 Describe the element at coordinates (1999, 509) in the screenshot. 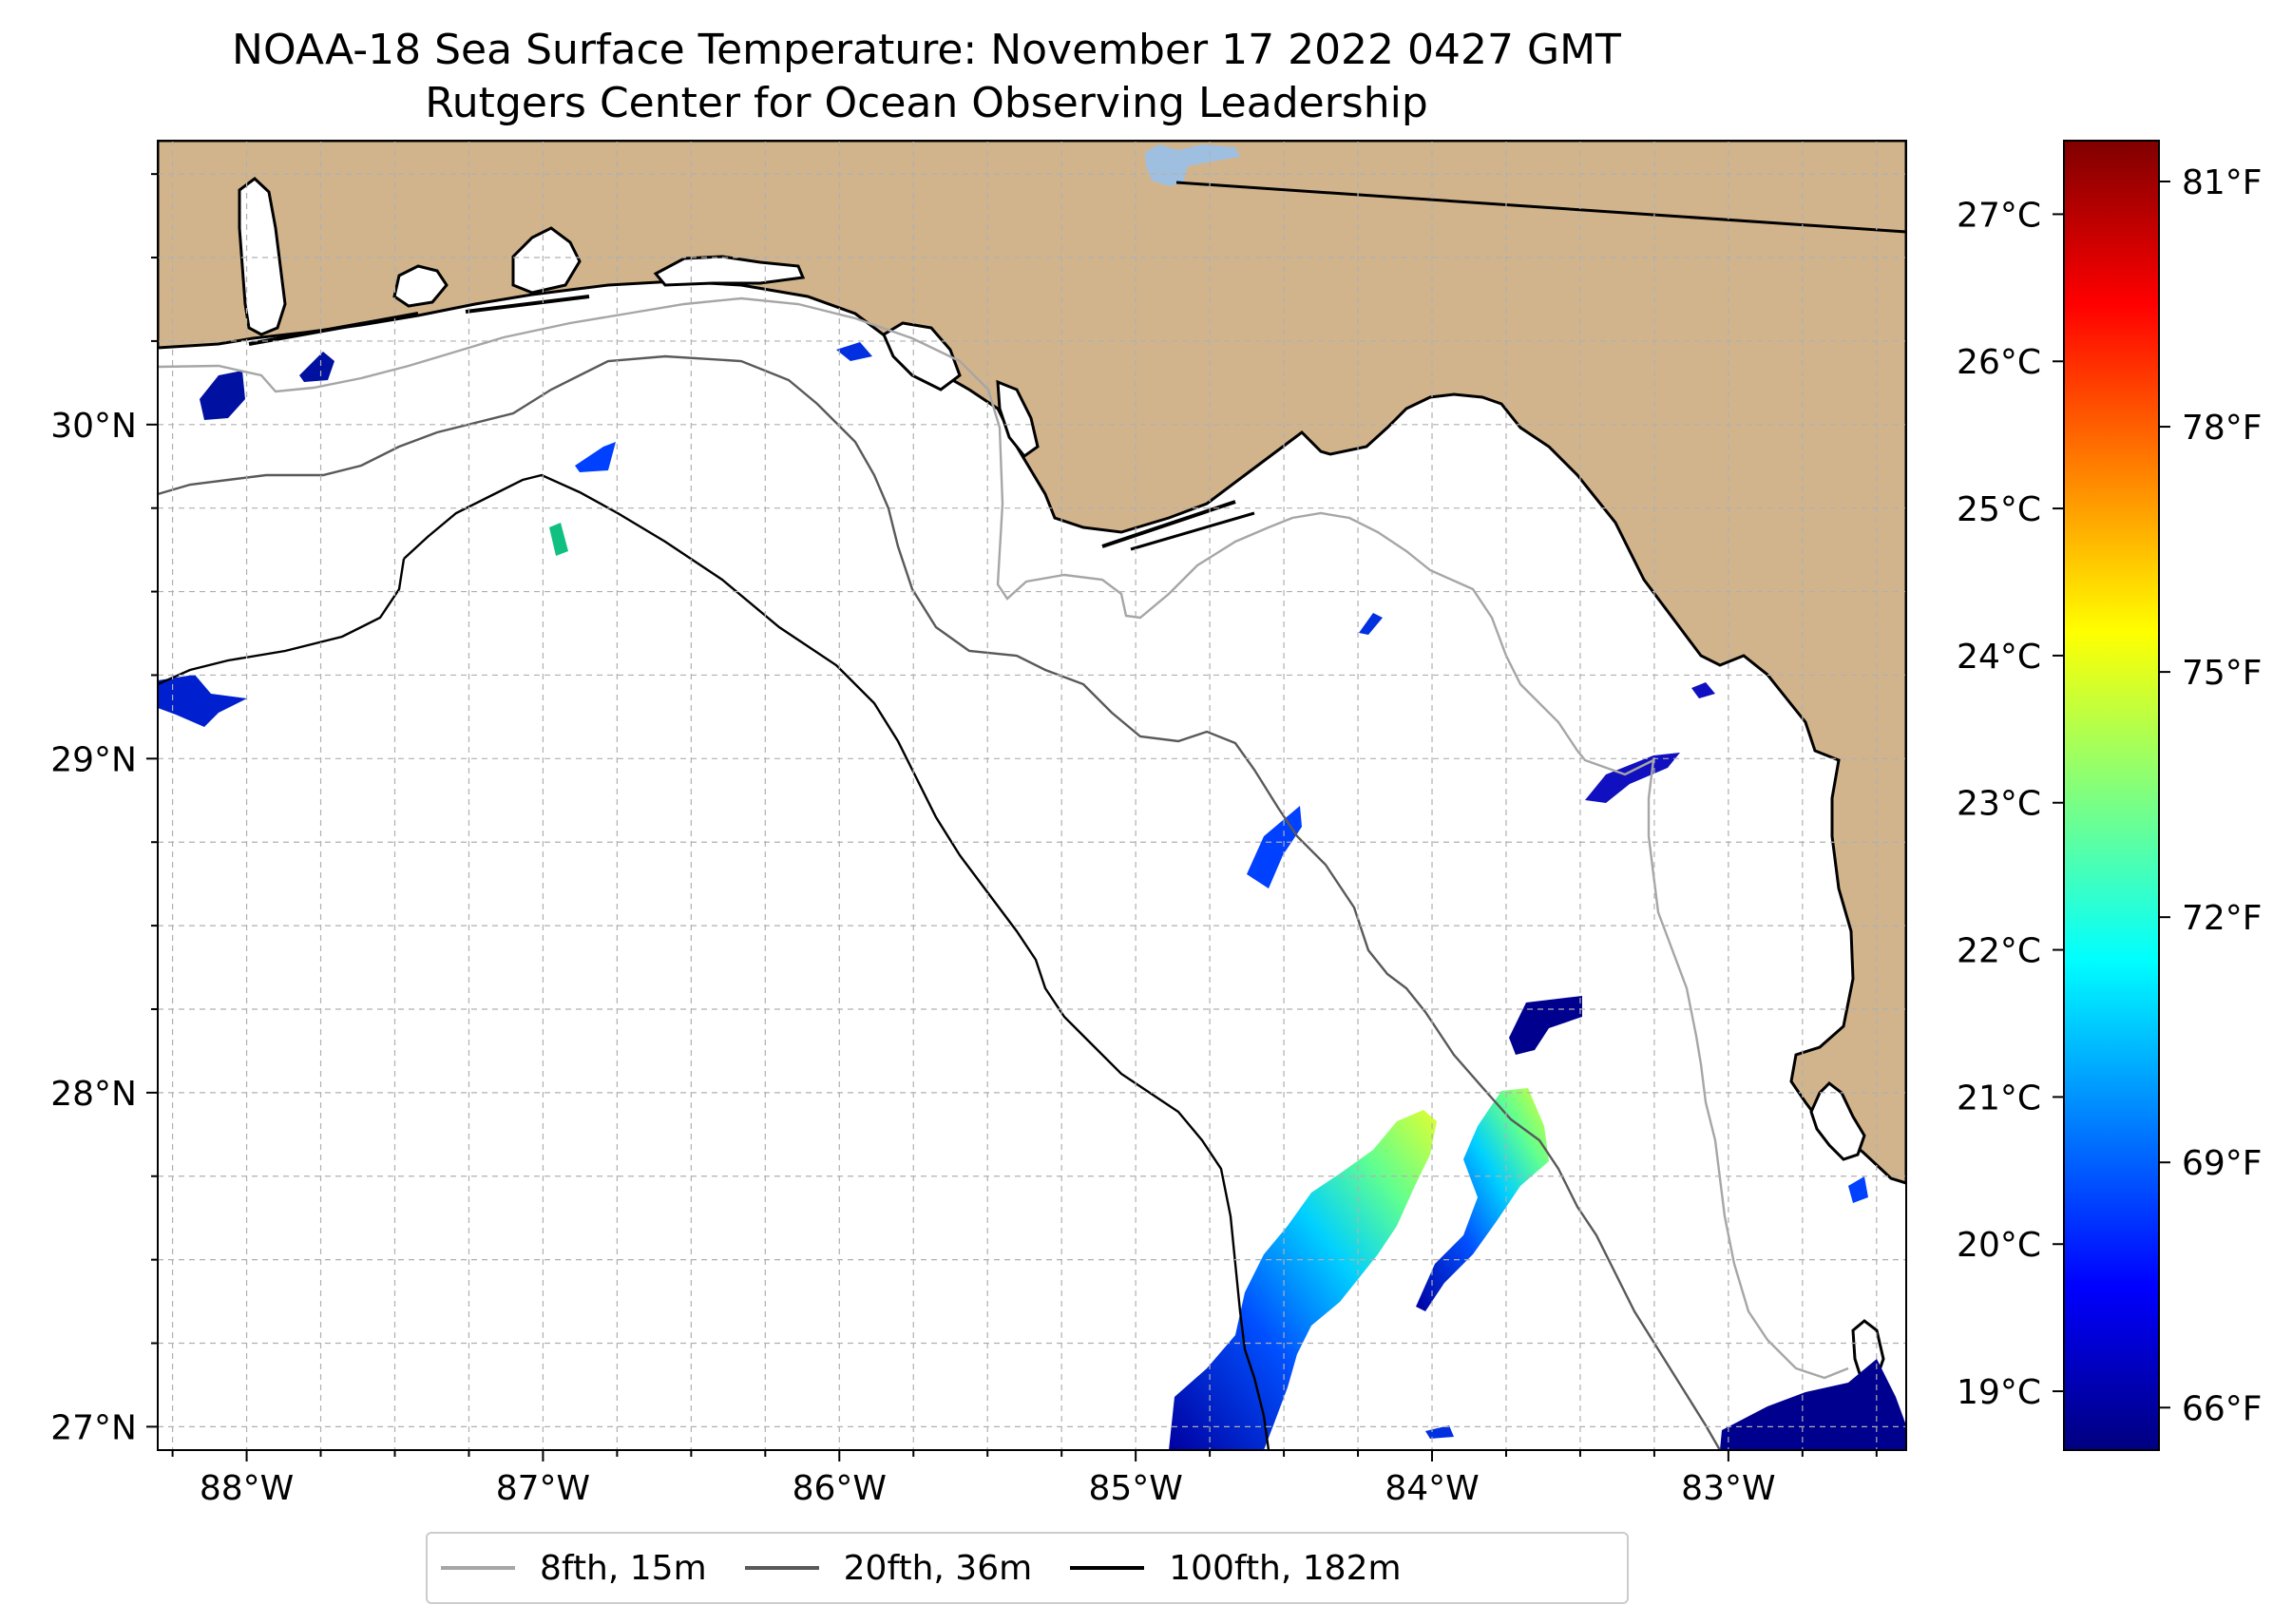

I see `celsius-tick-label: 25°C` at that location.